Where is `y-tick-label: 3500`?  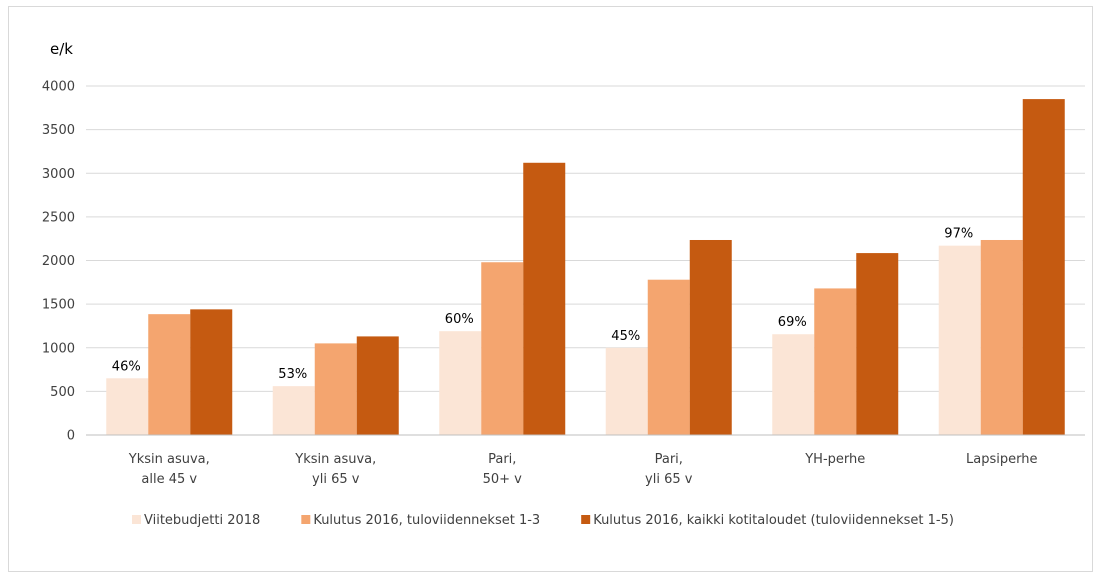 y-tick-label: 3500 is located at coordinates (58, 130).